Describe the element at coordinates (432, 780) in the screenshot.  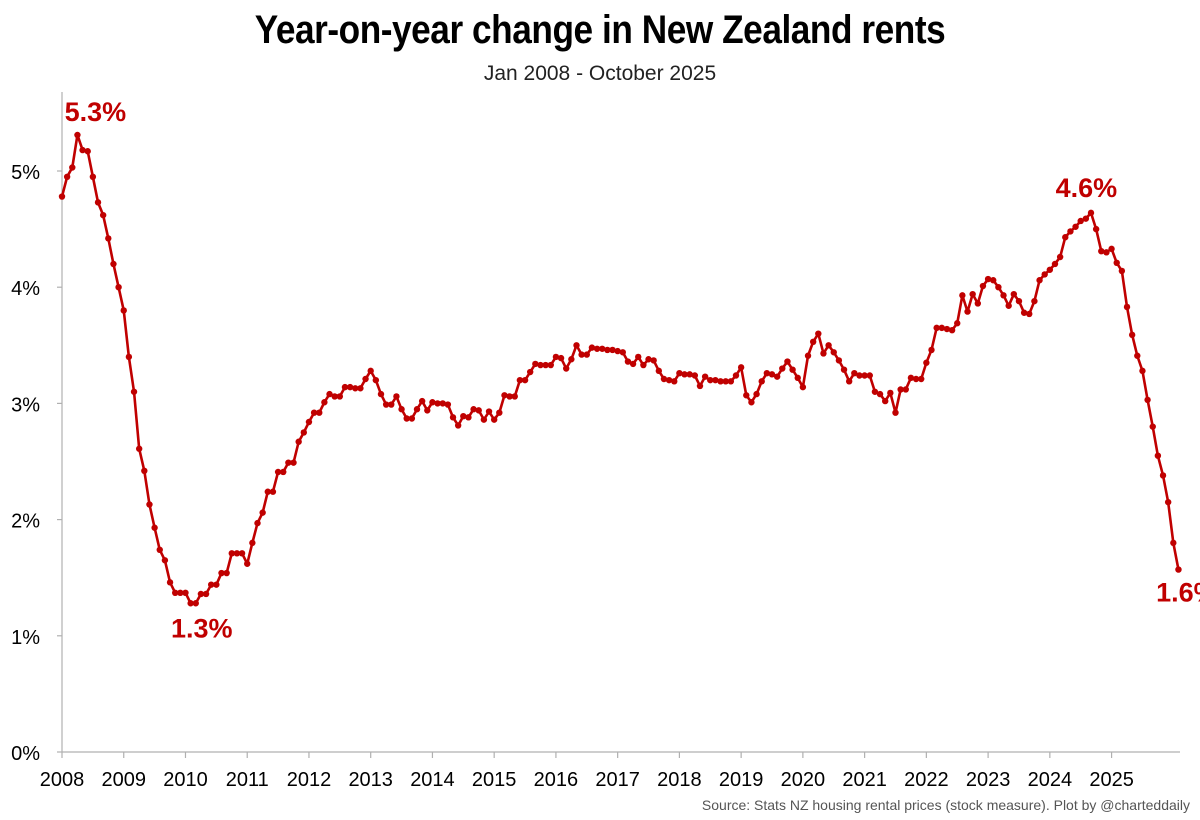
I see `x-tick-label: 2014` at that location.